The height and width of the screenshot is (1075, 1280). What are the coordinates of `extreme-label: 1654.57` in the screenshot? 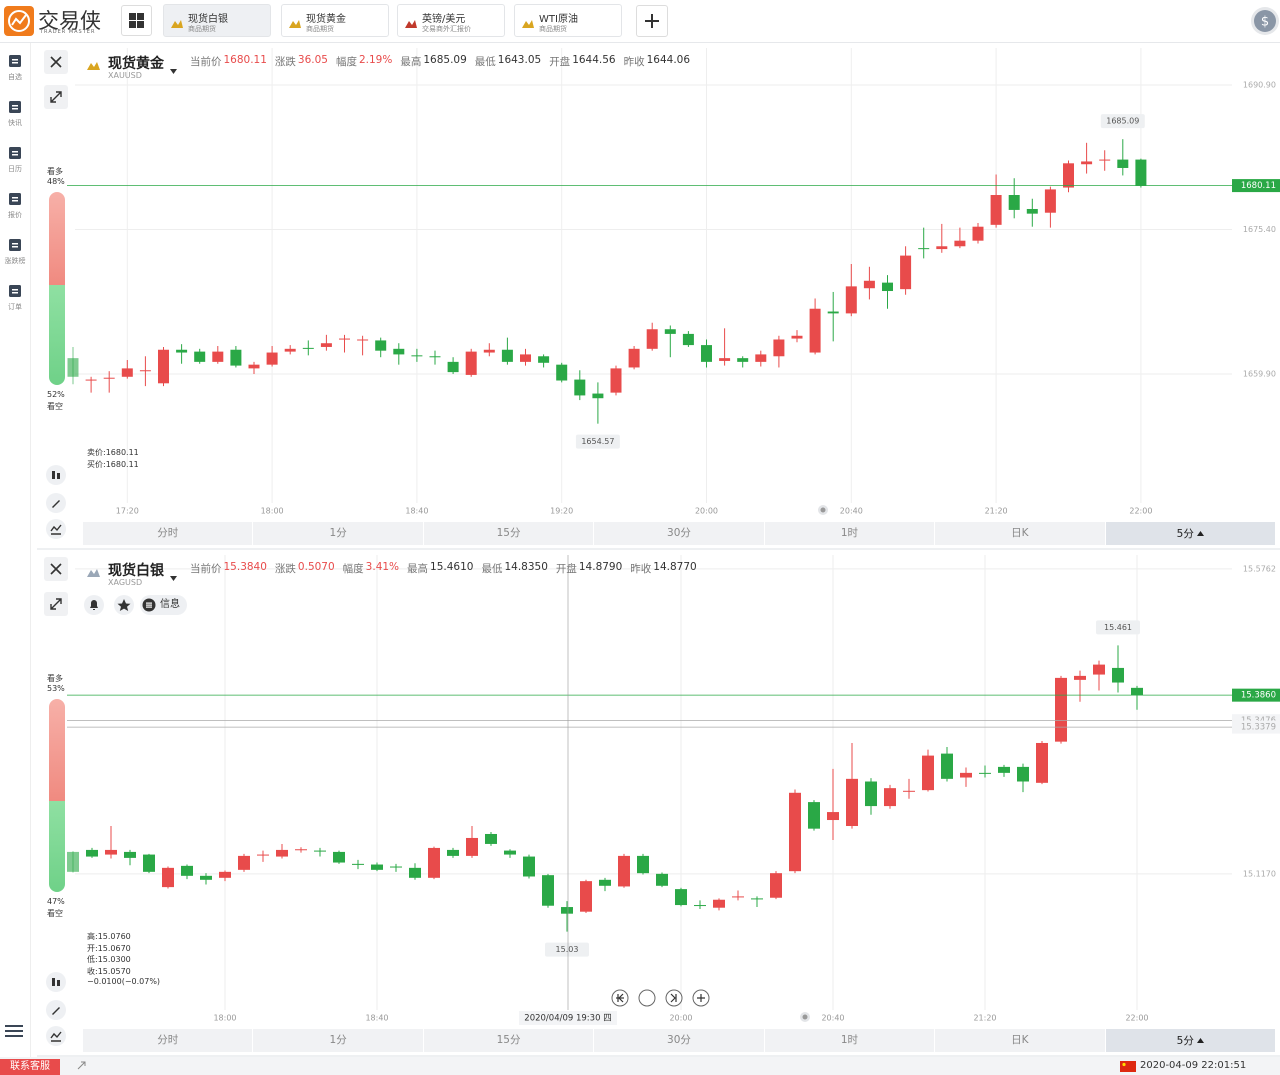 It's located at (597, 441).